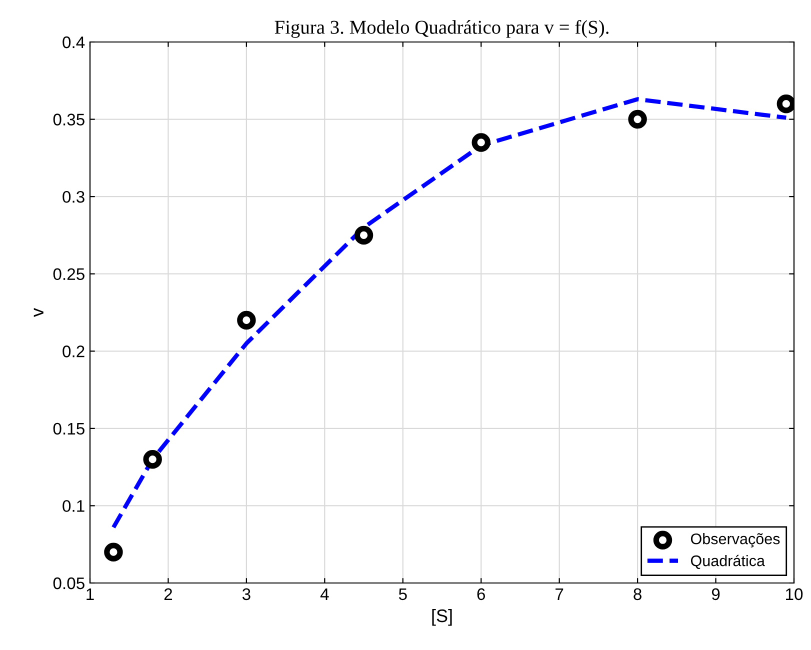 The height and width of the screenshot is (650, 811). I want to click on y-tick-label: 0.15, so click(68, 428).